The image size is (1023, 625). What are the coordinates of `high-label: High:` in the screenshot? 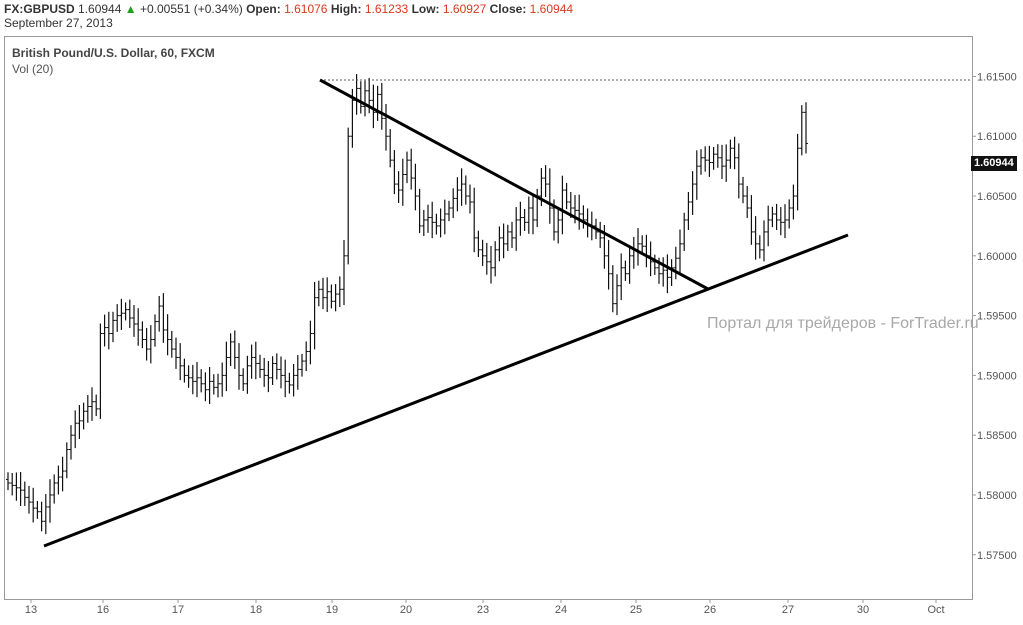 It's located at (346, 9).